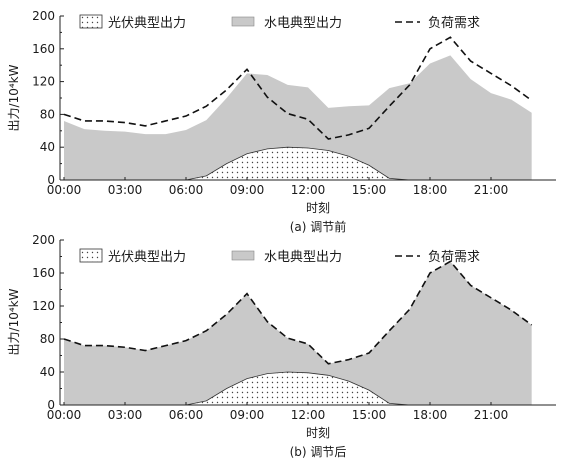 The width and height of the screenshot is (568, 468). I want to click on chart-b-xtick-label: 21:00, so click(491, 415).